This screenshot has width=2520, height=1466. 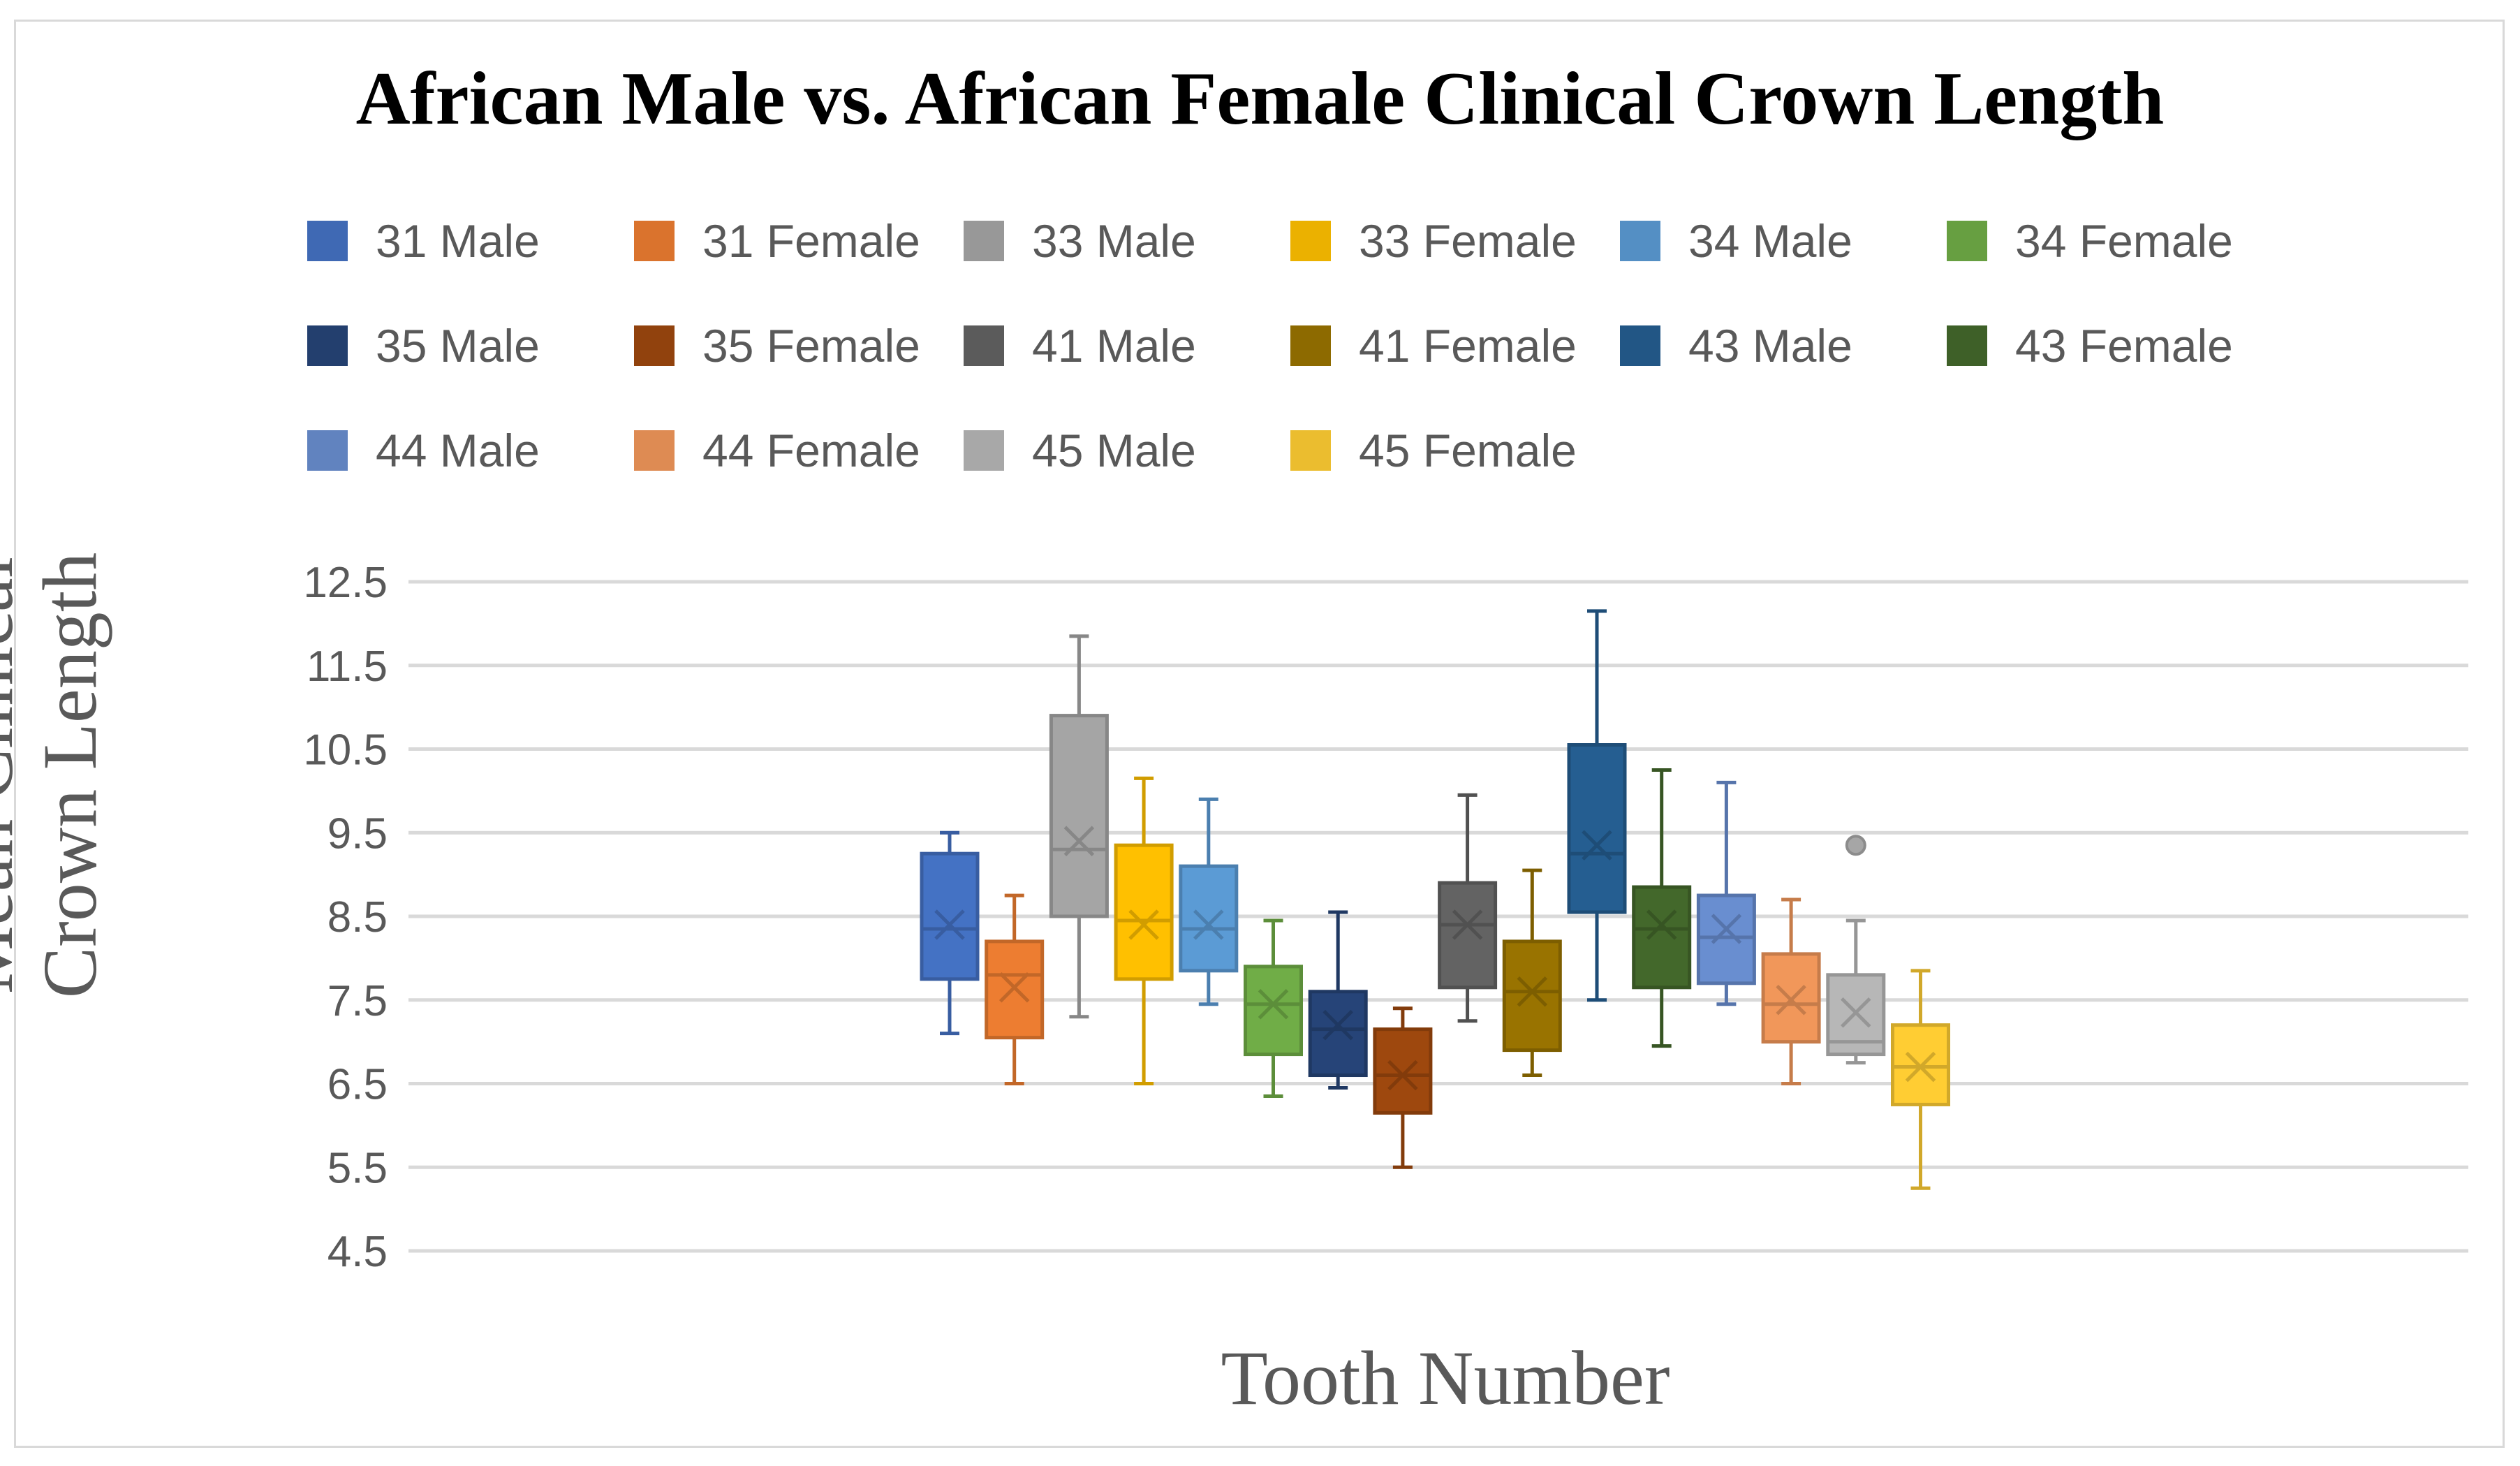 What do you see at coordinates (1445, 1378) in the screenshot?
I see `x-axis-label: Tooth Number` at bounding box center [1445, 1378].